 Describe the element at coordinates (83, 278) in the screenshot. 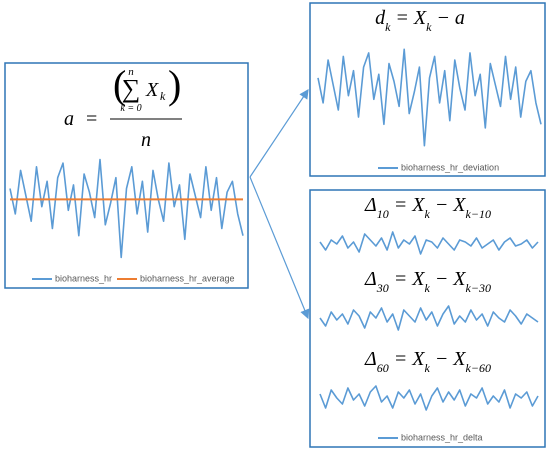

I see `legend-label: bioharness_hr` at that location.